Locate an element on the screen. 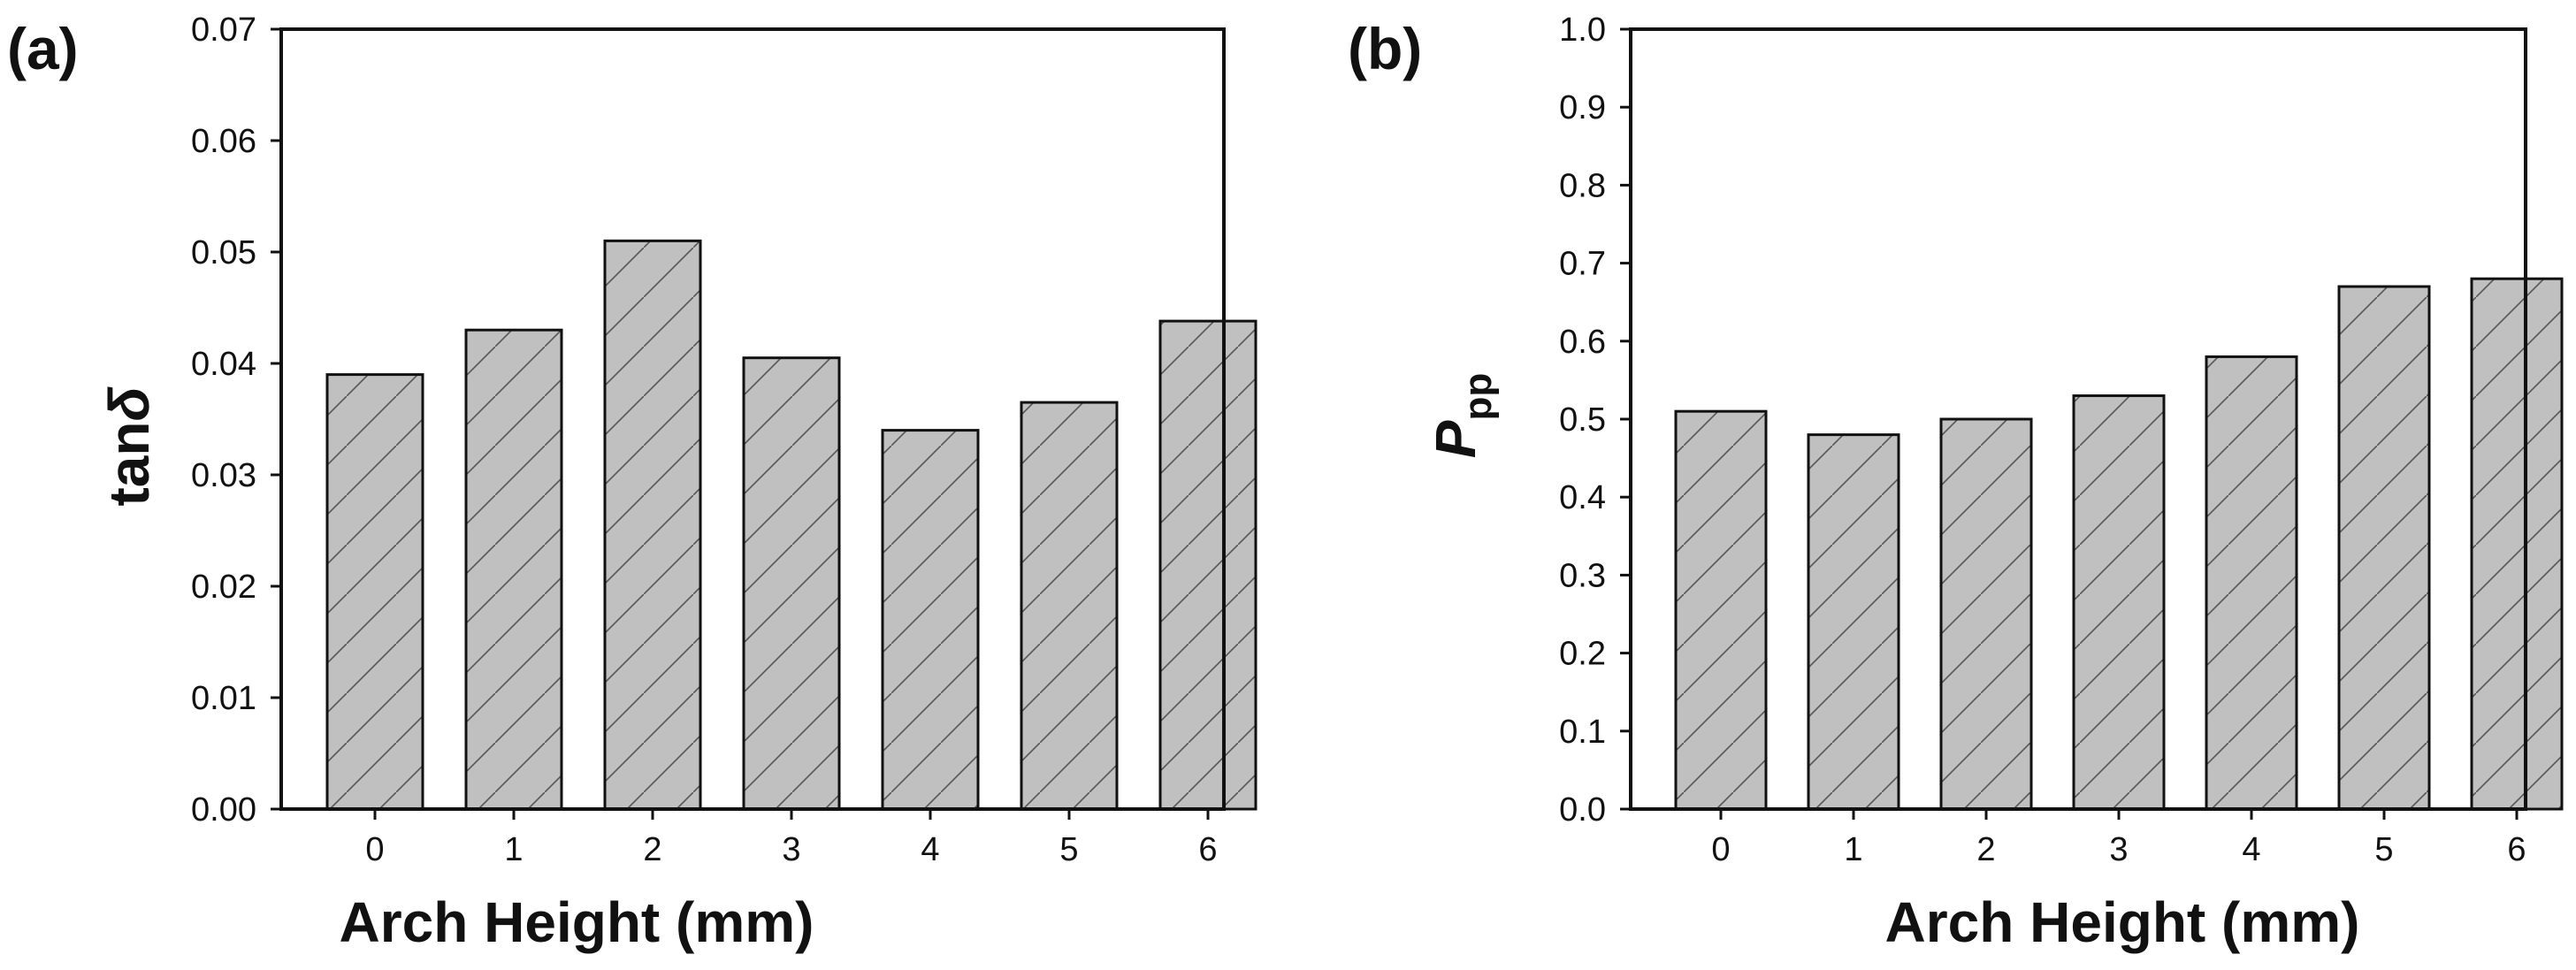 The image size is (2576, 970). panel-a-xlabel: Arch Height (mm) is located at coordinates (577, 922).